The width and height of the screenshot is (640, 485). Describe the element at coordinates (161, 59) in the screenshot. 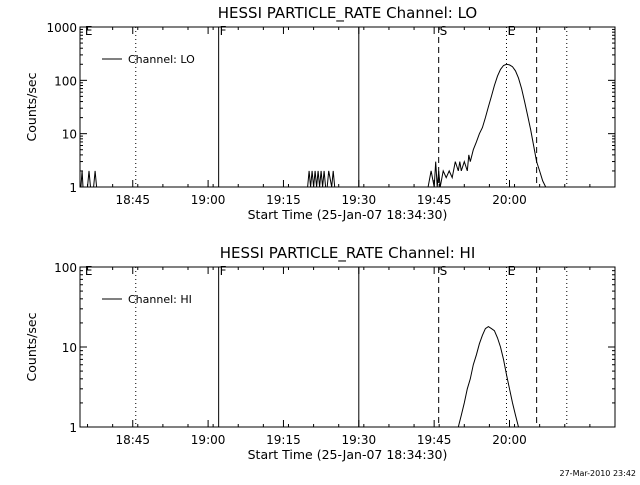

I see `legend-label: Channel: LO` at that location.